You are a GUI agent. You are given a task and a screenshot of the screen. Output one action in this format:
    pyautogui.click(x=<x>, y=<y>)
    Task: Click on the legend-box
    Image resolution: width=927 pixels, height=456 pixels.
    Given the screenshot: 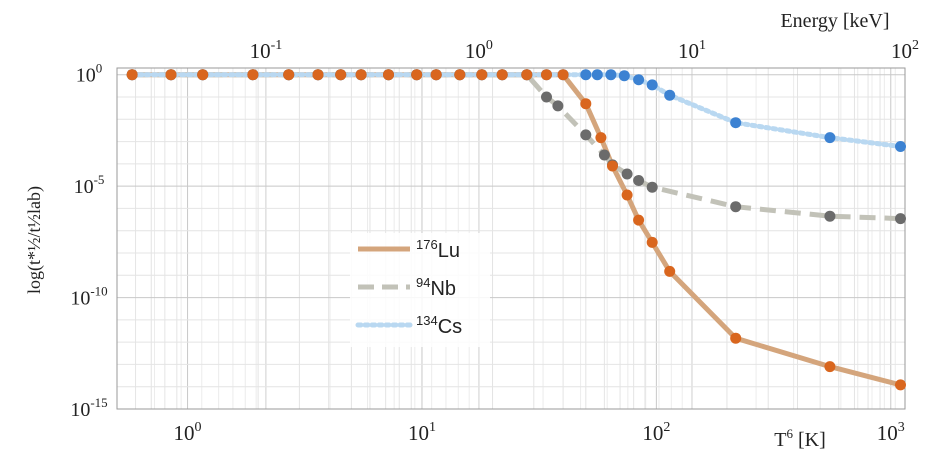 What is the action you would take?
    pyautogui.click(x=420, y=290)
    